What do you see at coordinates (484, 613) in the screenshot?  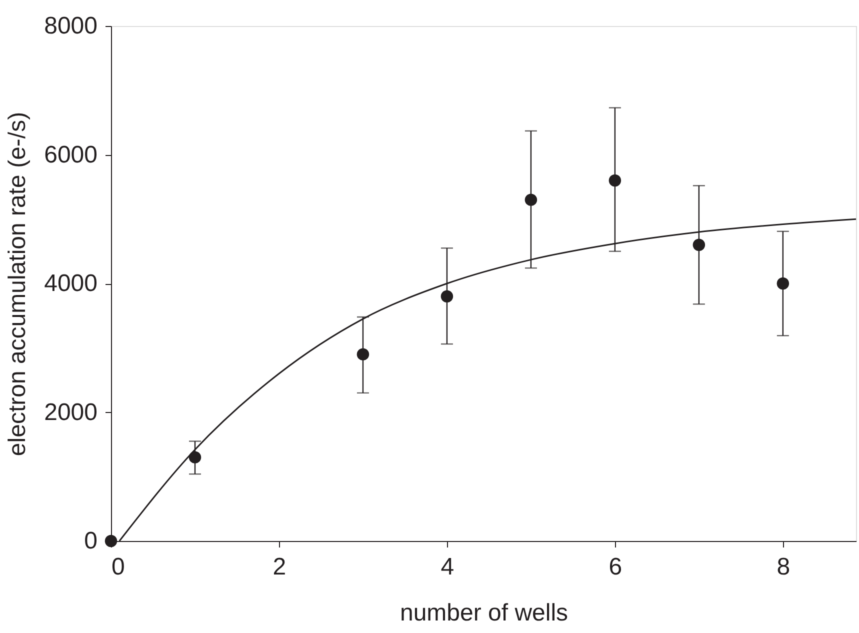 I see `x-axis-title: number of wells` at bounding box center [484, 613].